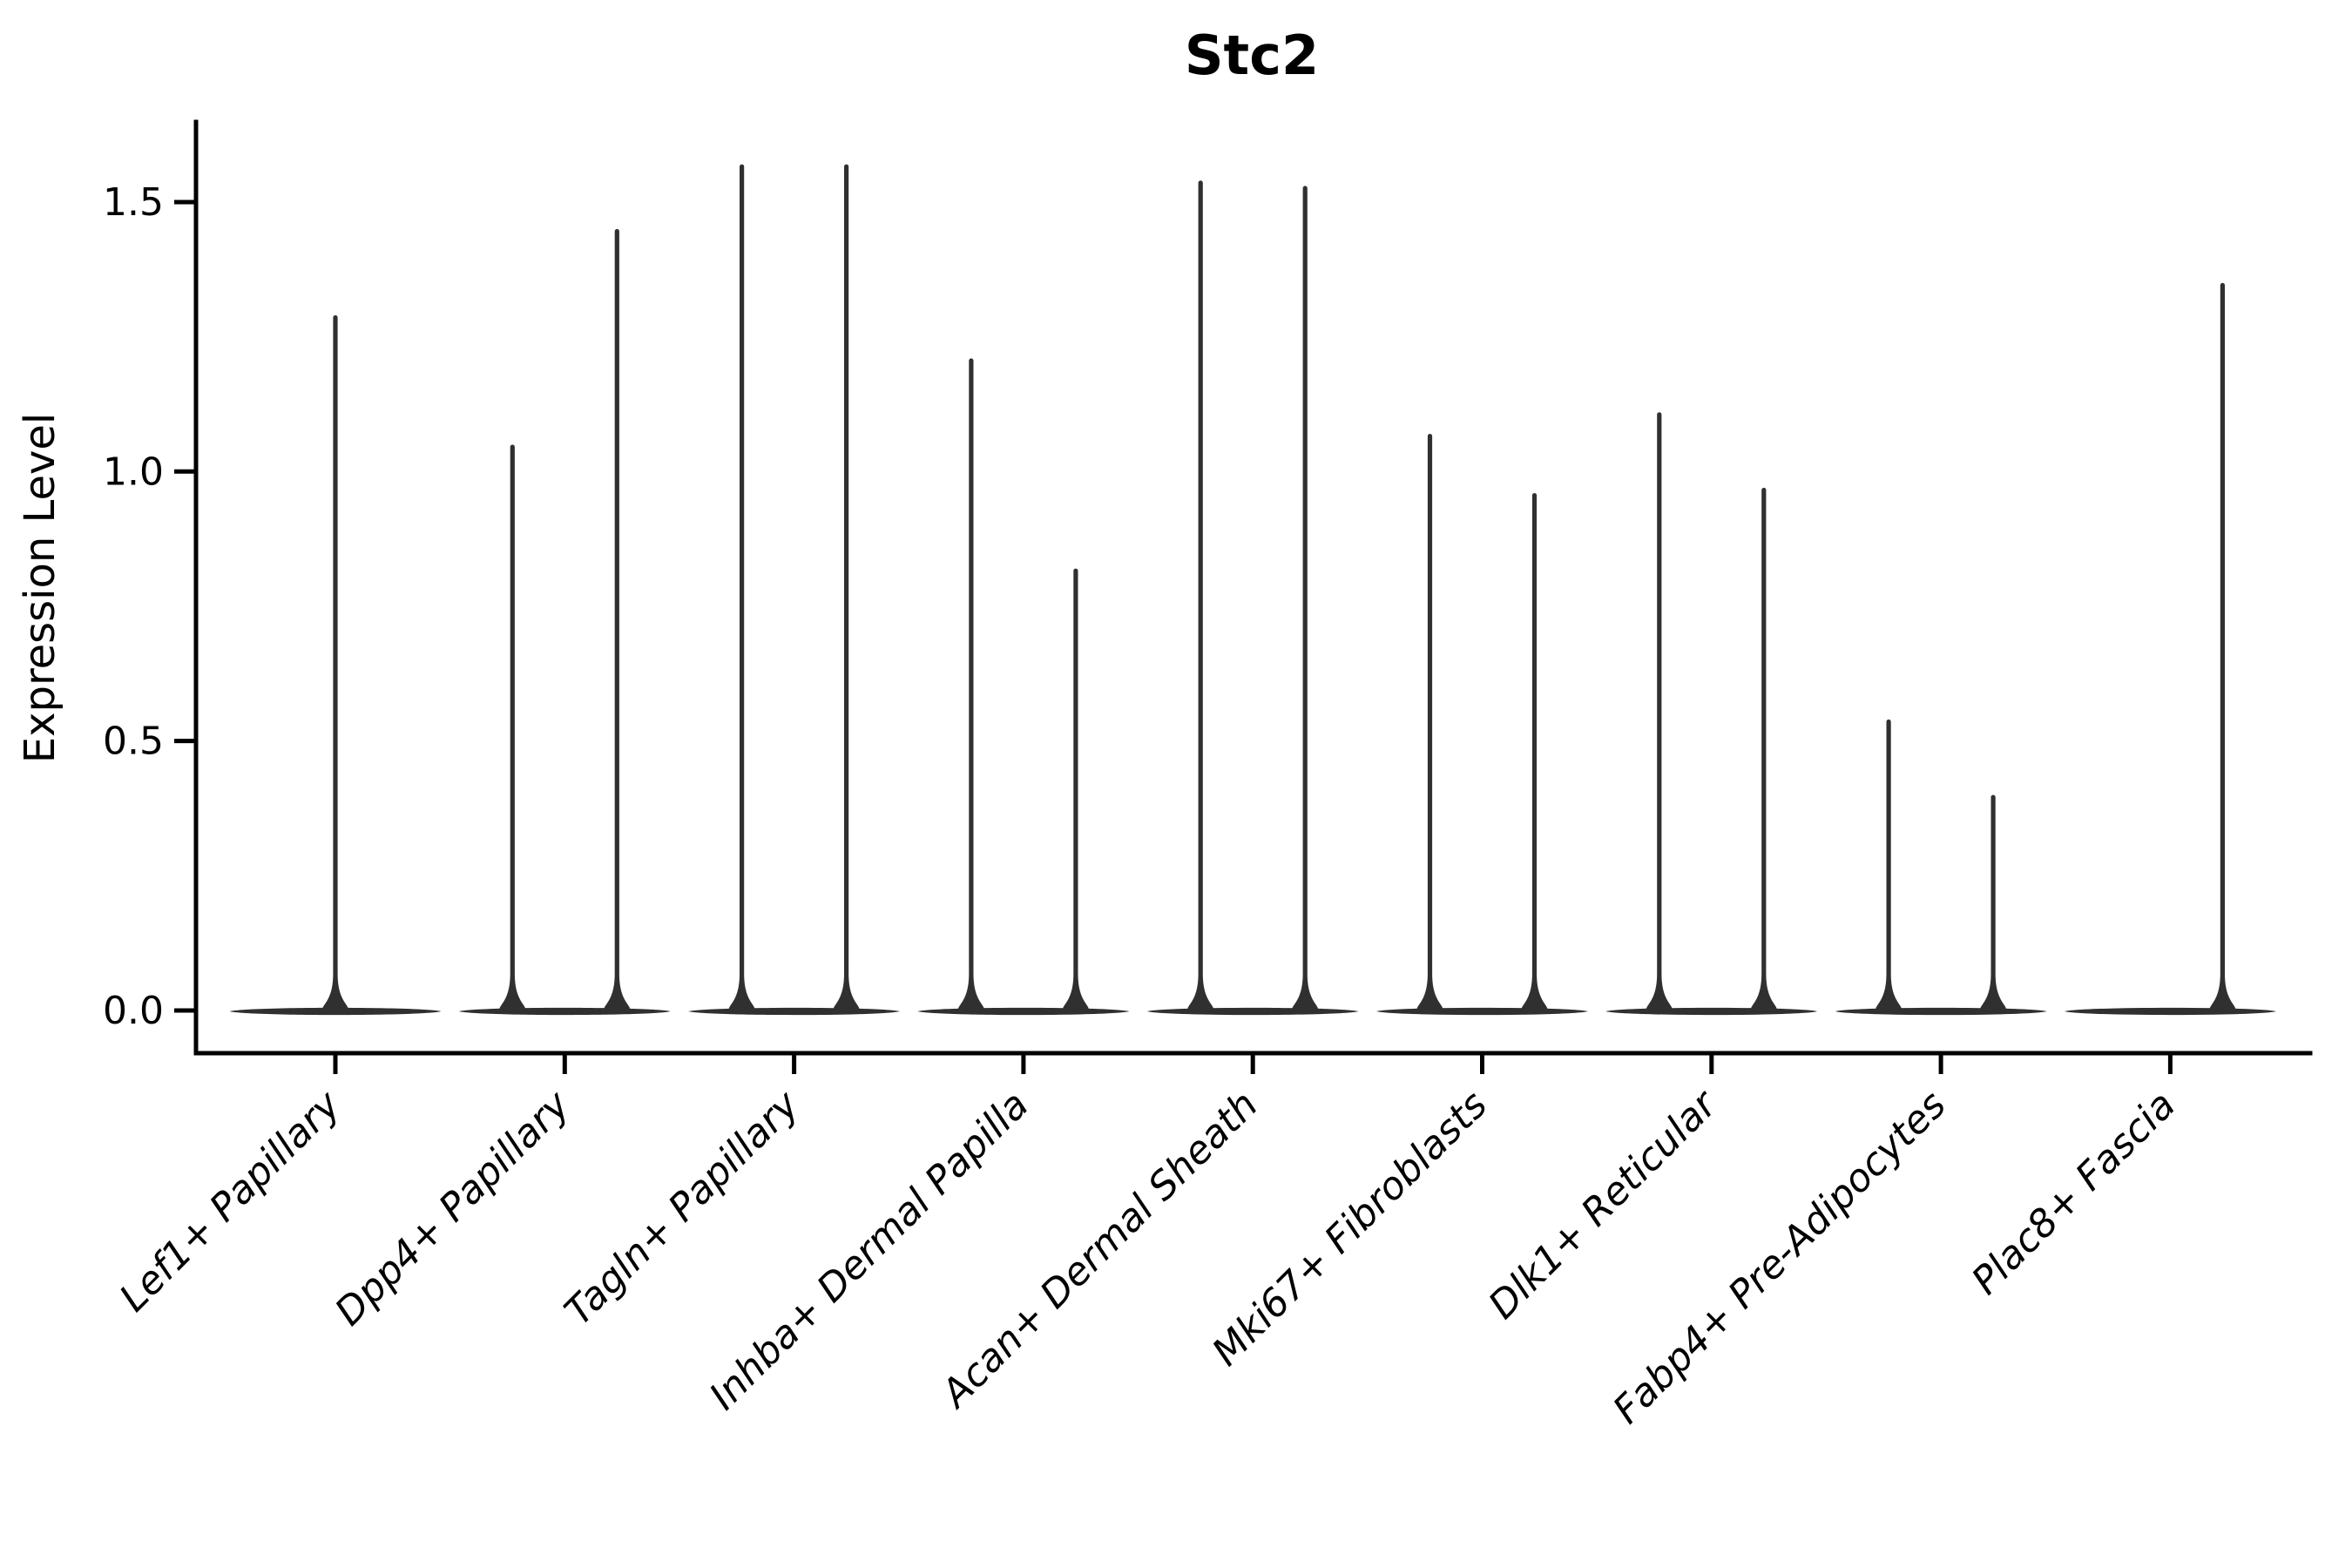 The width and height of the screenshot is (2352, 1568). I want to click on y-axis-label: Expression Level, so click(40, 588).